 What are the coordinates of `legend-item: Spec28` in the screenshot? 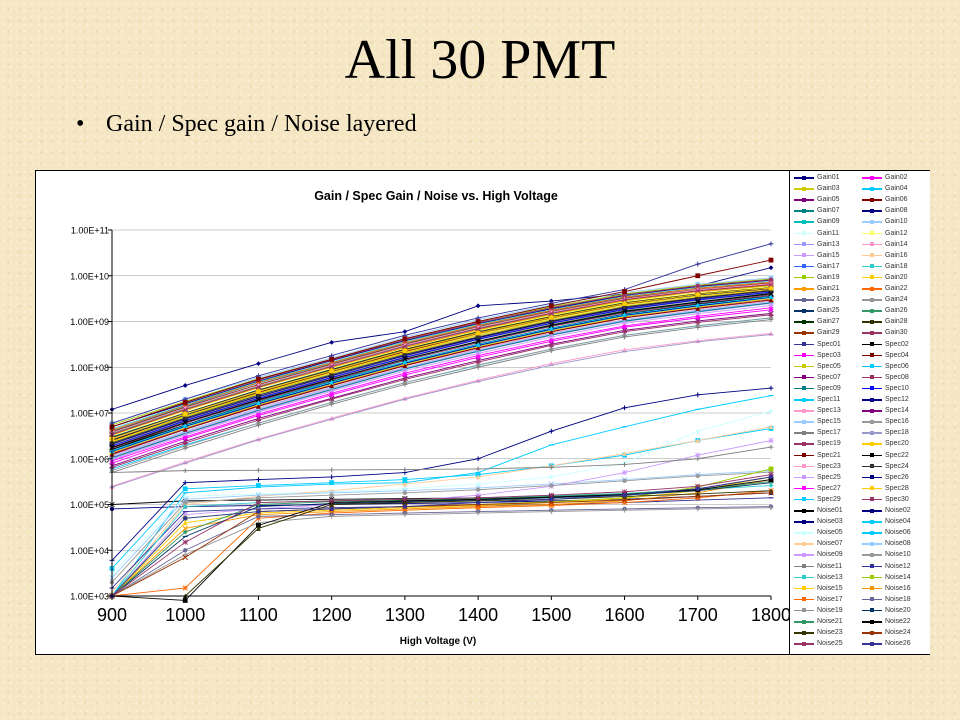 It's located at (895, 489).